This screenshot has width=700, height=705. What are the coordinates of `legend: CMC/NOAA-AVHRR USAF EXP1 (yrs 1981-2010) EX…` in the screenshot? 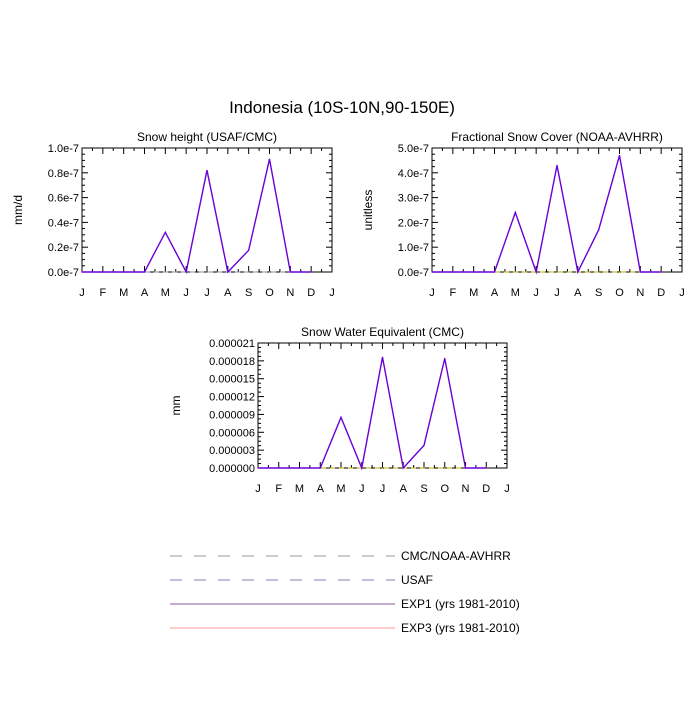 It's located at (345, 592).